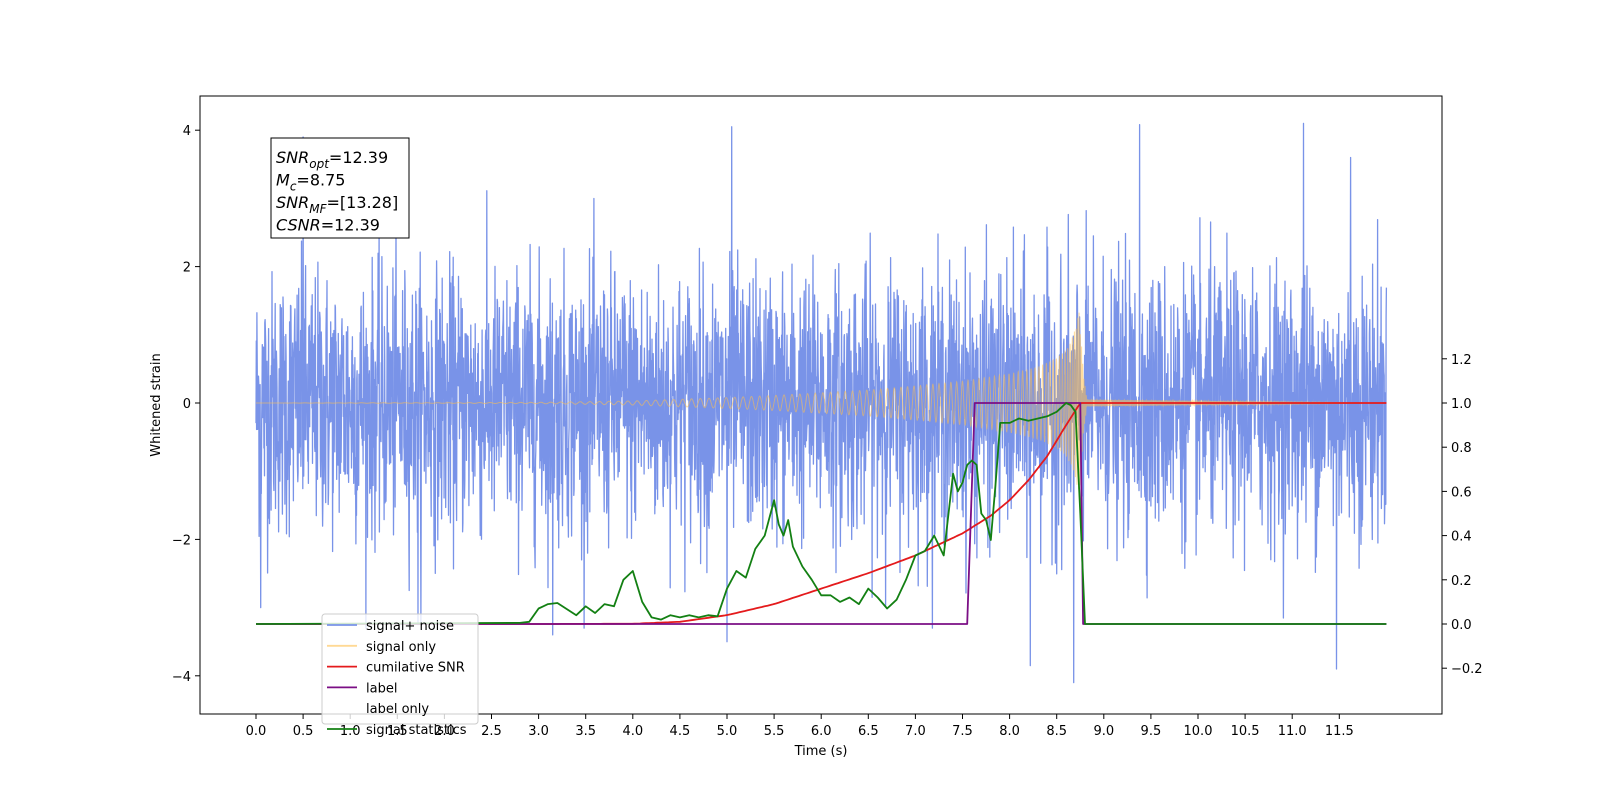 This screenshot has width=1600, height=800. What do you see at coordinates (1245, 731) in the screenshot?
I see `x-tick-label: 10.5` at bounding box center [1245, 731].